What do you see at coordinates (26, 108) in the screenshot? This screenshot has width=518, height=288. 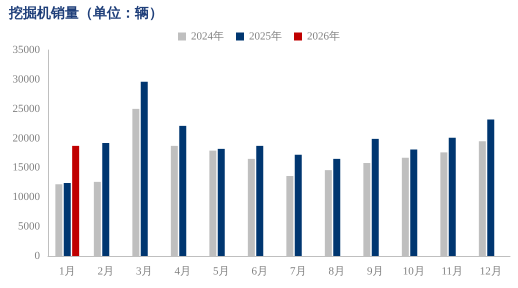 I see `y-tick-label: 25000` at bounding box center [26, 108].